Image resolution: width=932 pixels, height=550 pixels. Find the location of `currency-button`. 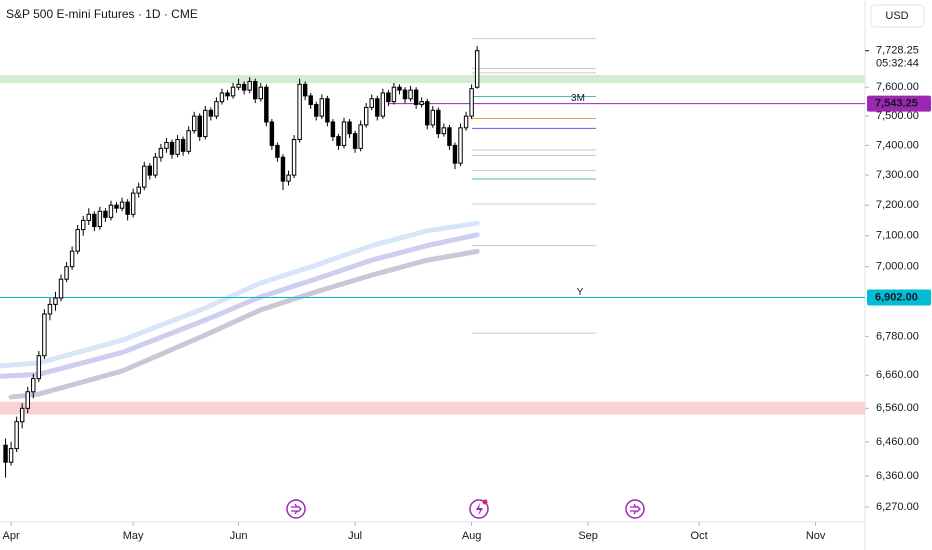

currency-button is located at coordinates (897, 16).